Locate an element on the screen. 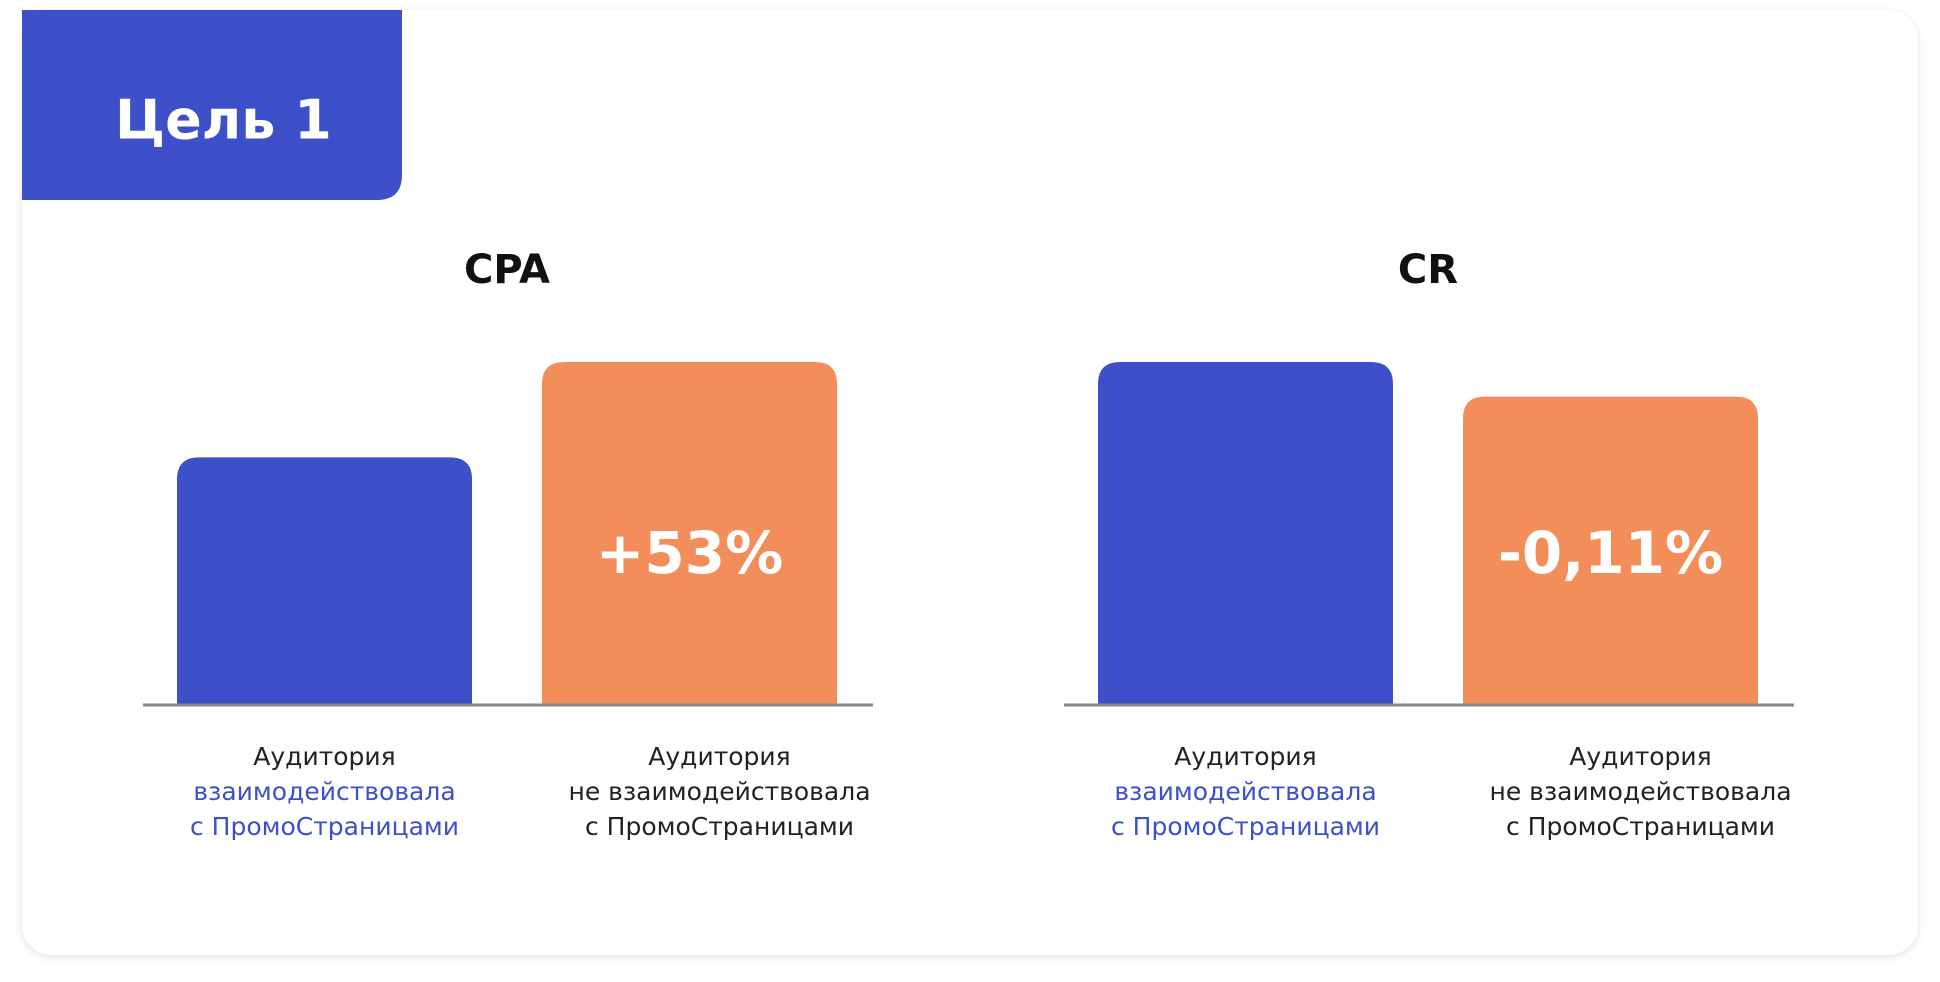 The height and width of the screenshot is (982, 1940). chart-title: CR is located at coordinates (1428, 270).